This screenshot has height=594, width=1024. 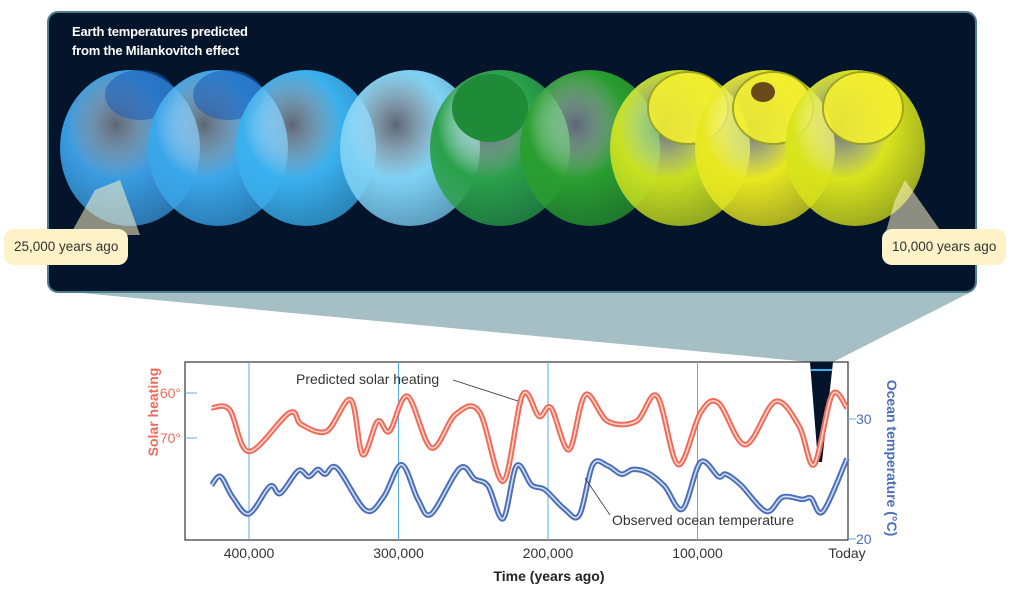 I want to click on x-tick-label: 200,000, so click(x=548, y=553).